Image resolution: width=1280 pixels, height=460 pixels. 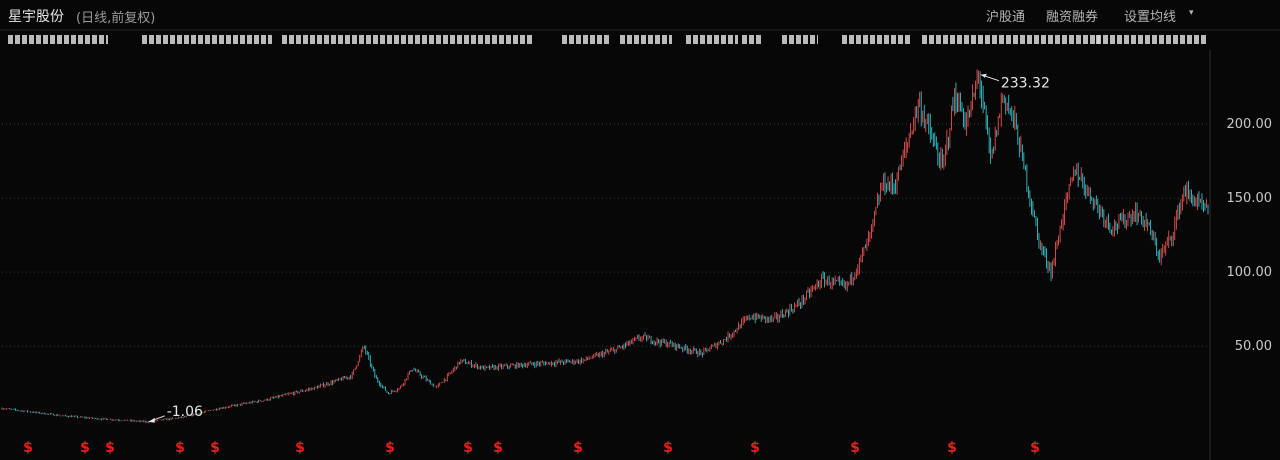 What do you see at coordinates (1253, 346) in the screenshot?
I see `y-tick-label: 50.00` at bounding box center [1253, 346].